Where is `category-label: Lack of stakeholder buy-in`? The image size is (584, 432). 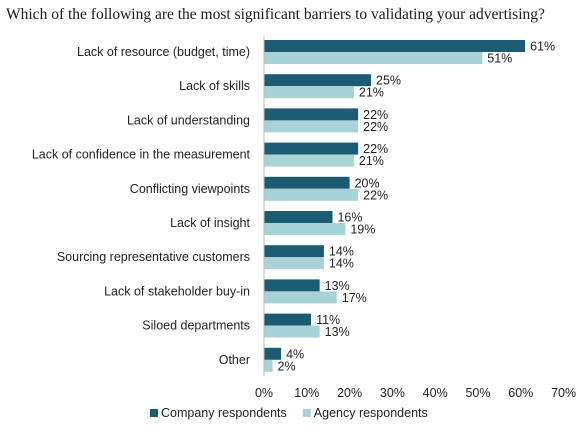 category-label: Lack of stakeholder buy-in is located at coordinates (177, 291).